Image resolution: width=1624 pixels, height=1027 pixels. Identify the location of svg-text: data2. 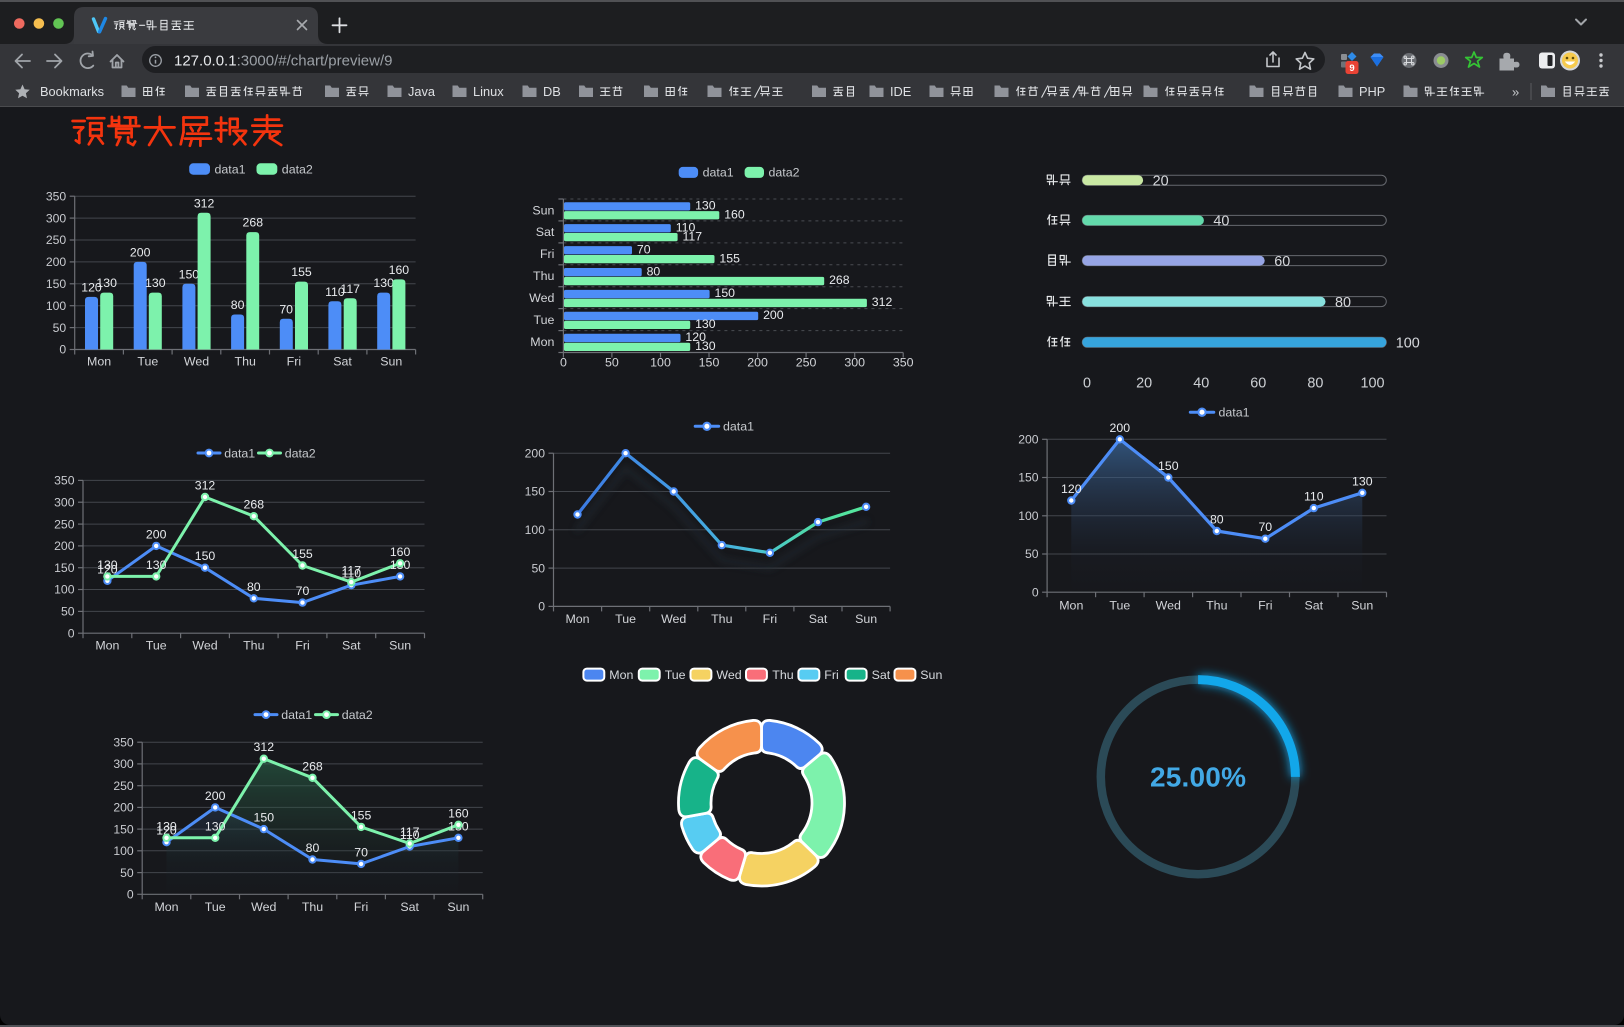
(300, 453).